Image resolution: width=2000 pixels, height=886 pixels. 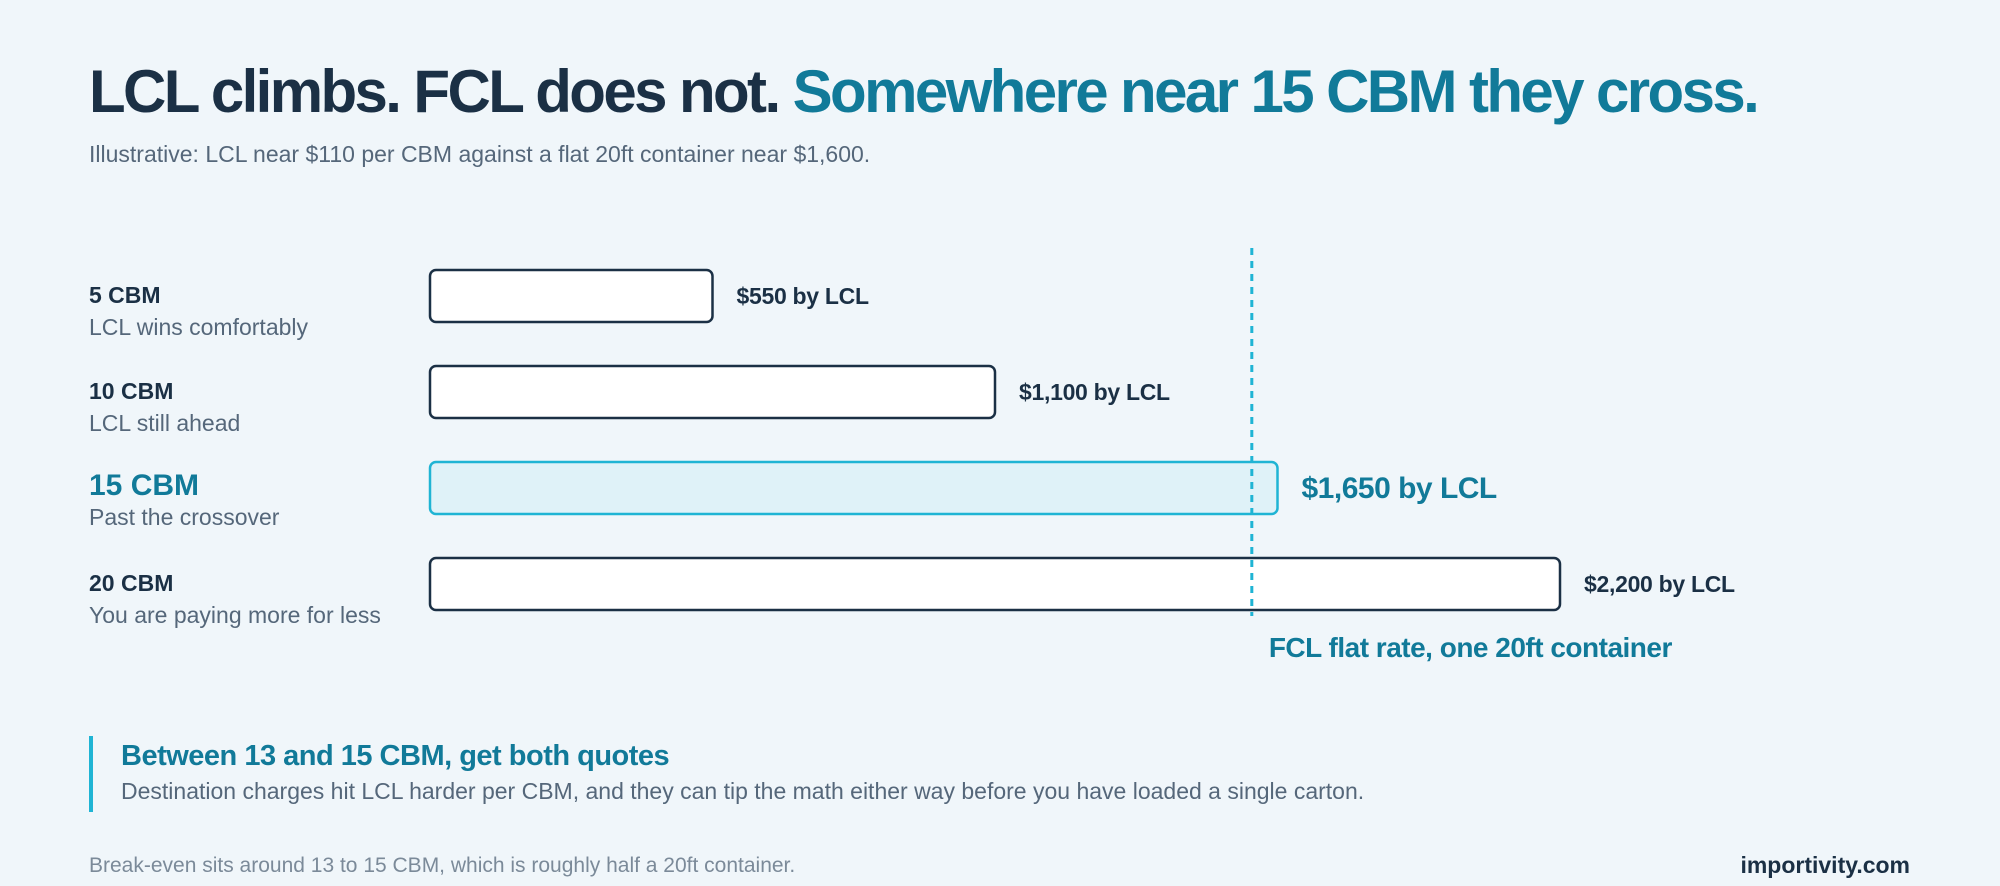 What do you see at coordinates (198, 311) in the screenshot?
I see `row-label-5cbm: 5 CBM LCL wins comfortably` at bounding box center [198, 311].